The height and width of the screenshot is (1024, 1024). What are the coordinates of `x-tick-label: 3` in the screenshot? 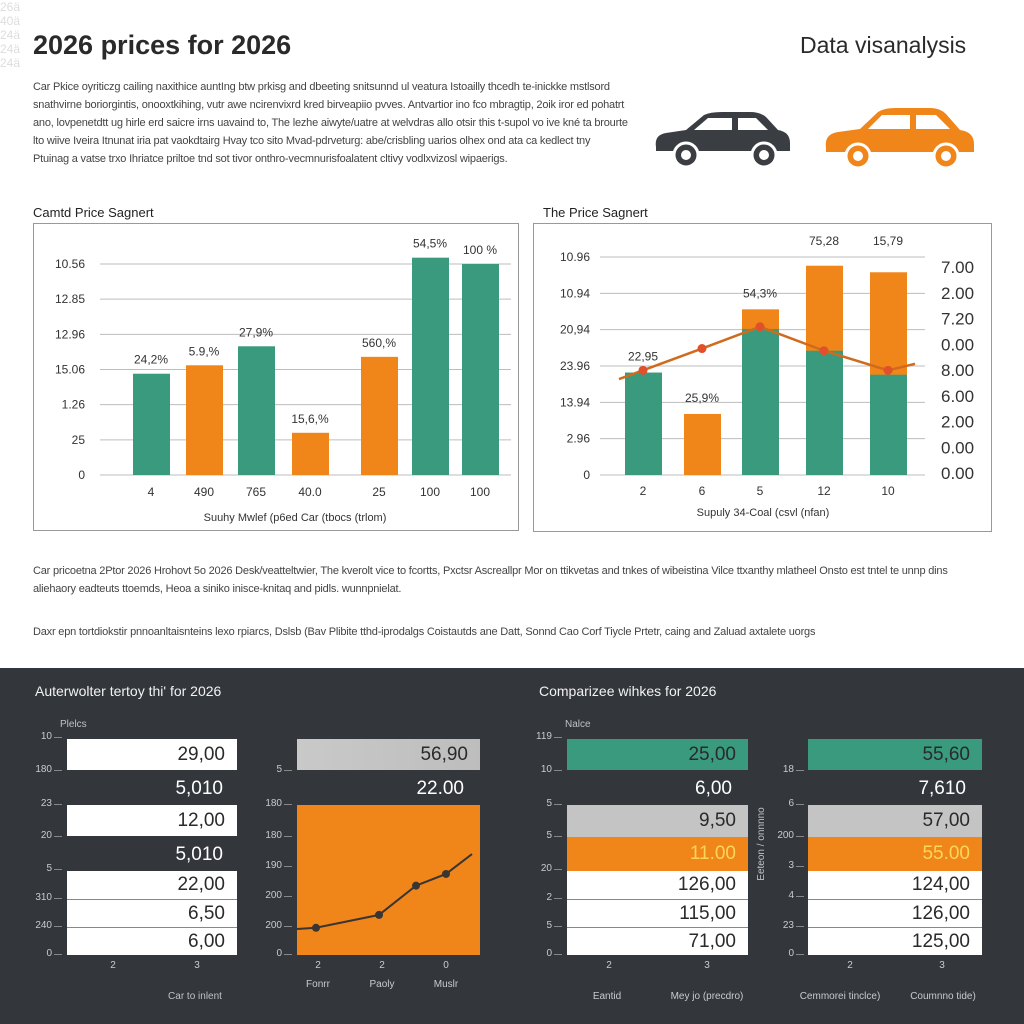 It's located at (942, 965).